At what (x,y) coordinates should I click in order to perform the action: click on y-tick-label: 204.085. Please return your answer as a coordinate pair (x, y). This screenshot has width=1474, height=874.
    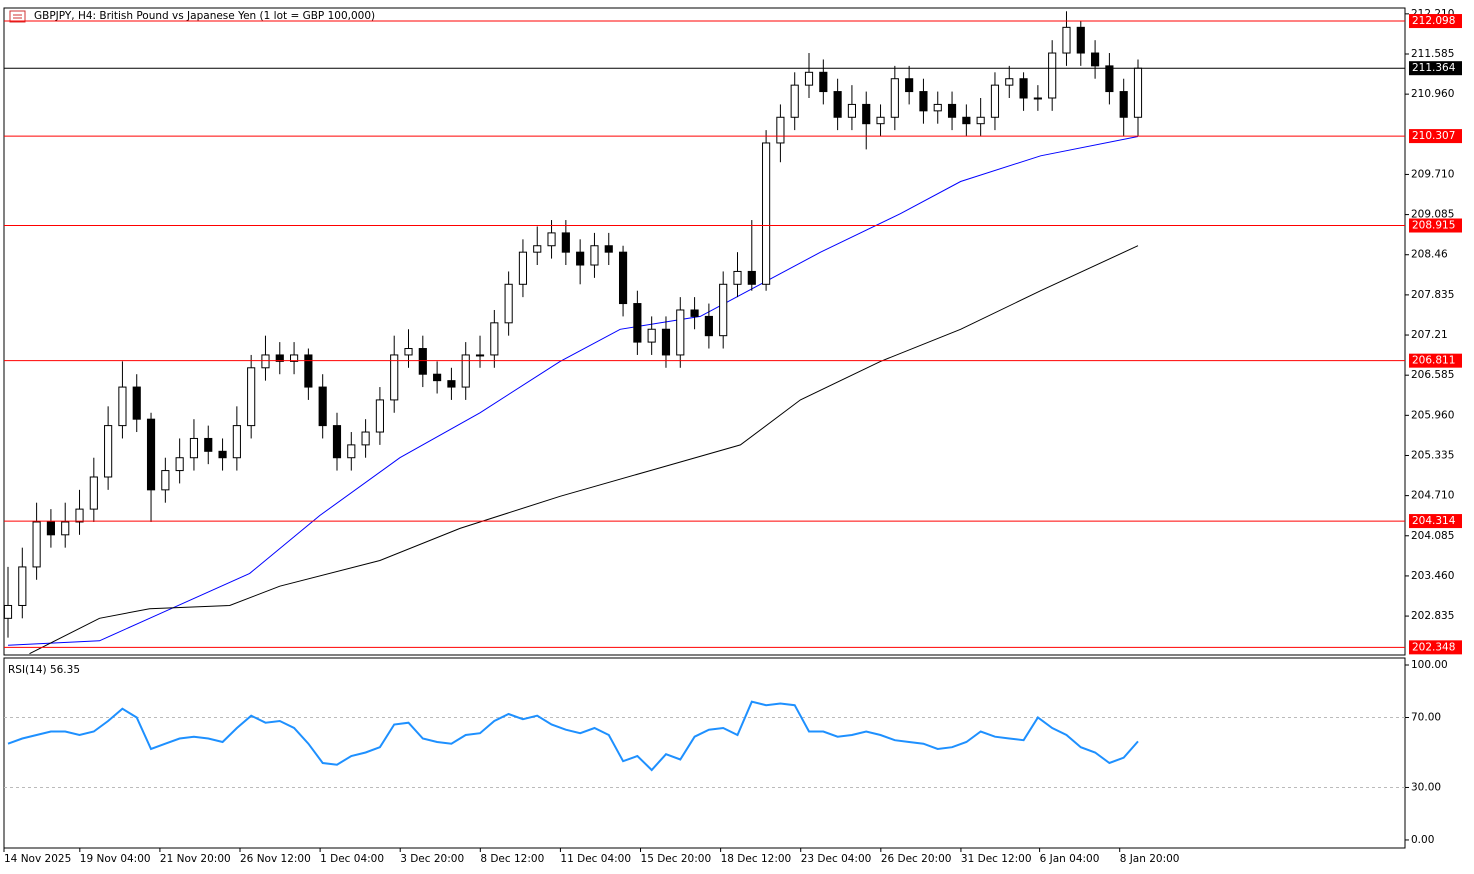
    Looking at the image, I should click on (1432, 536).